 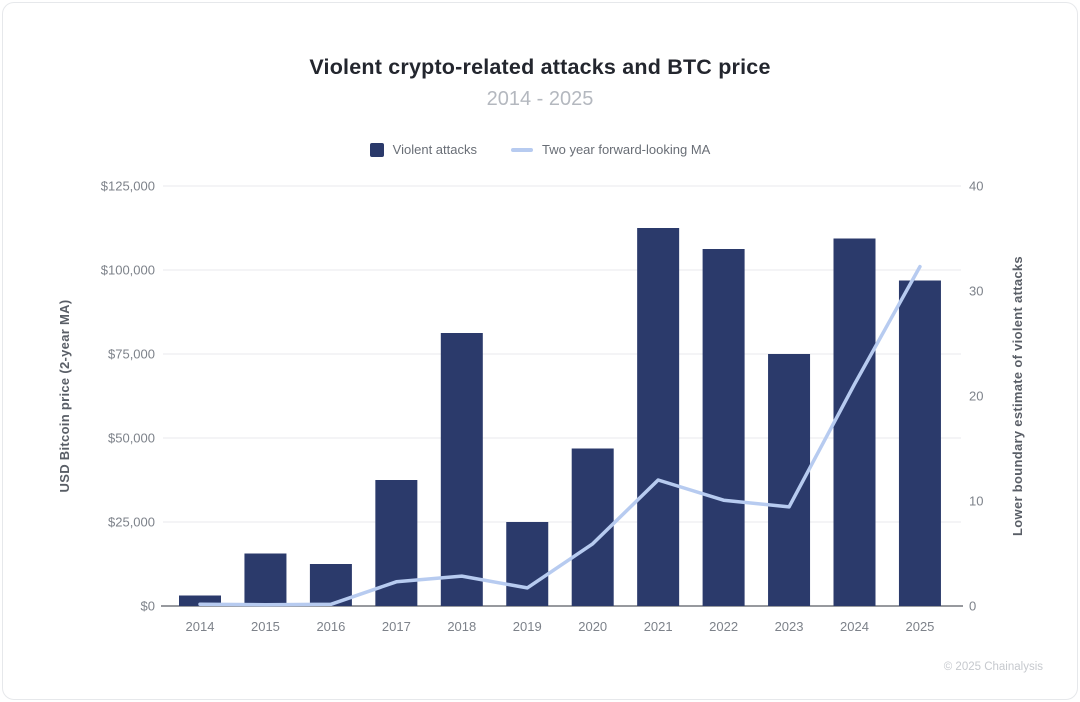 What do you see at coordinates (200, 626) in the screenshot?
I see `x-tick-label: 2014` at bounding box center [200, 626].